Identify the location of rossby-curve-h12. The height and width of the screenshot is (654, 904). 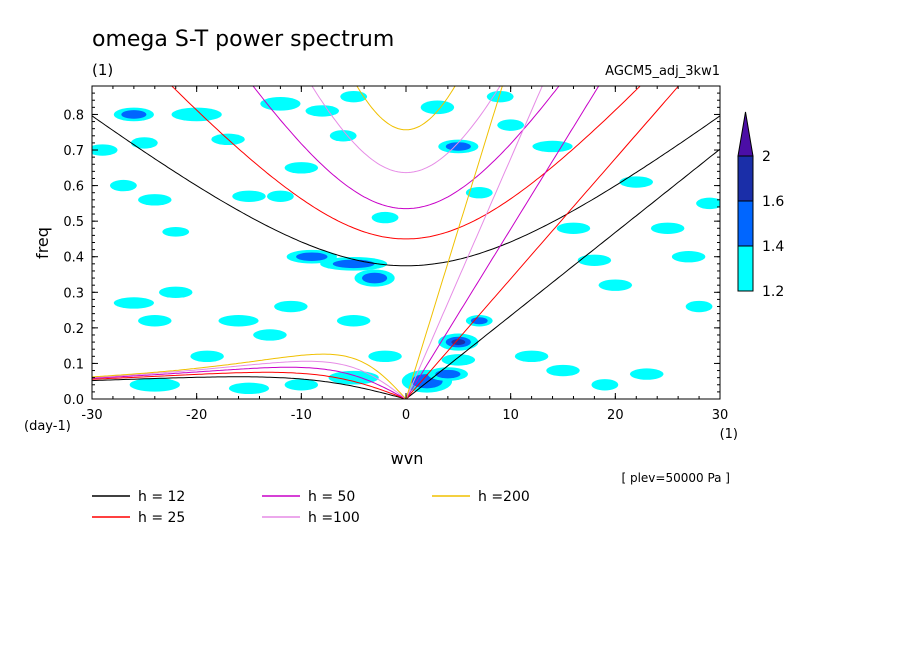
(249, 387).